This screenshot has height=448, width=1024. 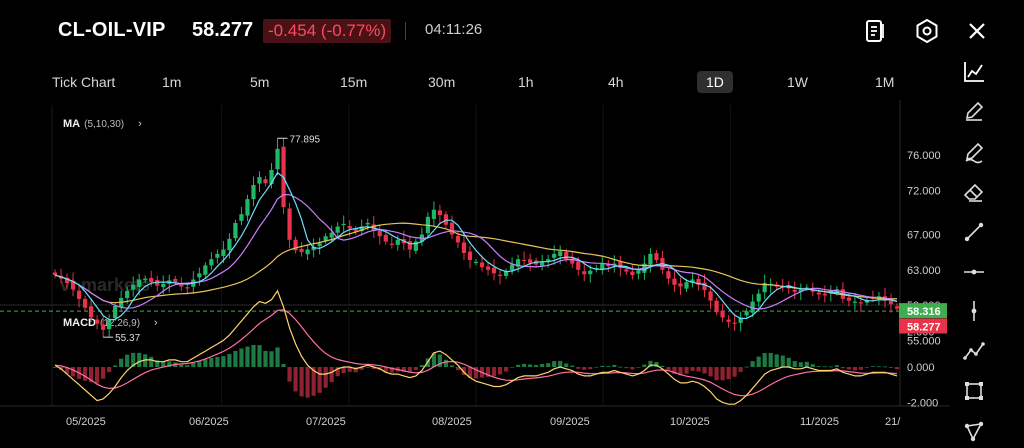 I want to click on macd-indicator-name: MACD, so click(x=79, y=323).